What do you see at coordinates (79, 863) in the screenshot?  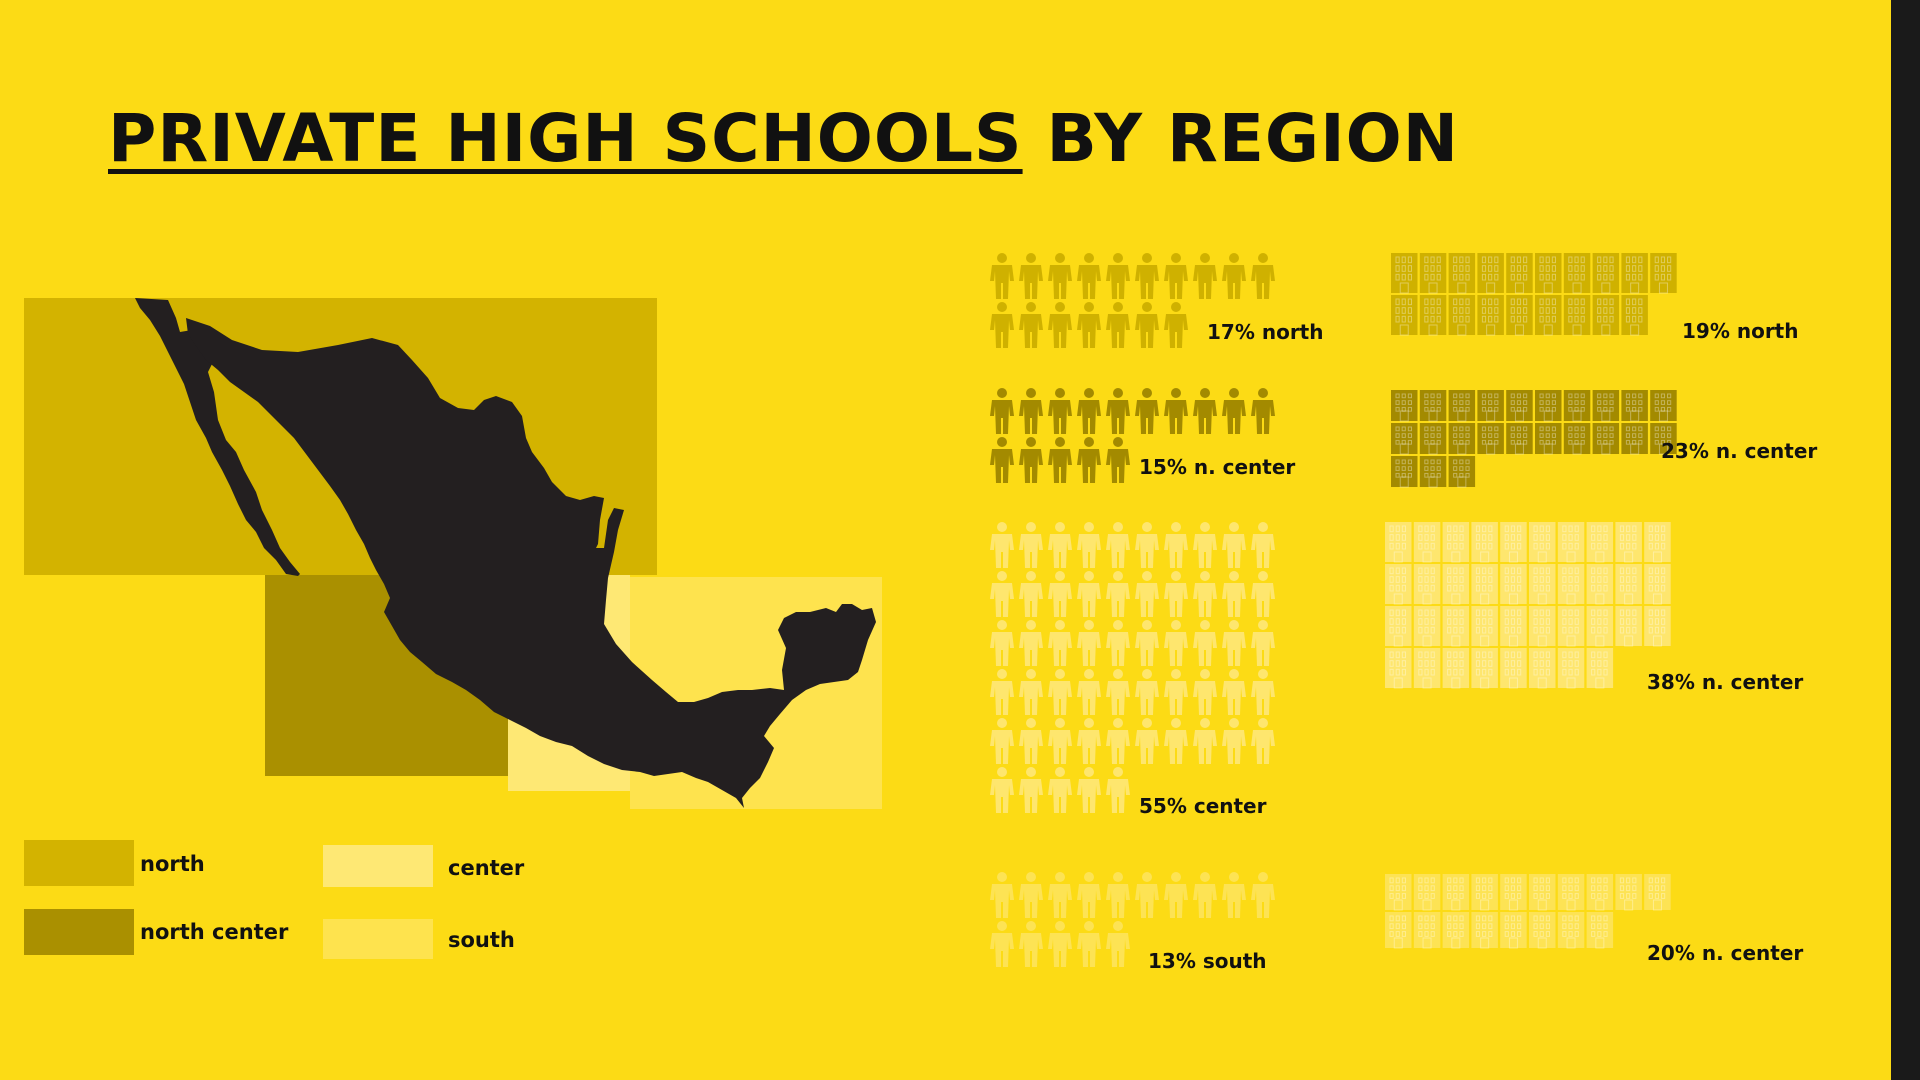 I see `legend-swatch-north` at bounding box center [79, 863].